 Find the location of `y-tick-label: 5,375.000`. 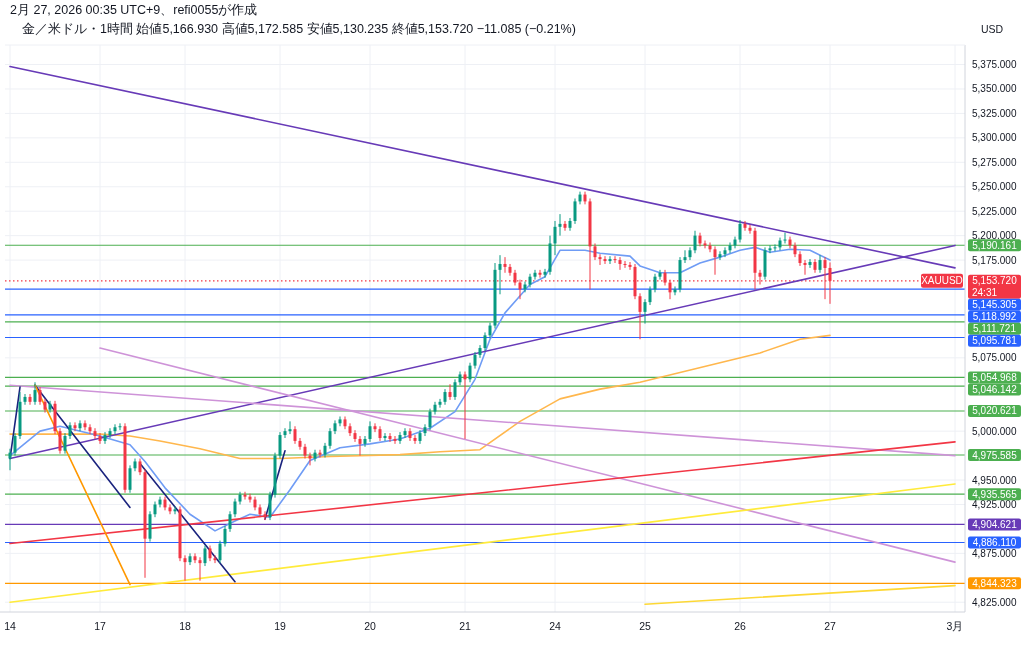

y-tick-label: 5,375.000 is located at coordinates (994, 65).